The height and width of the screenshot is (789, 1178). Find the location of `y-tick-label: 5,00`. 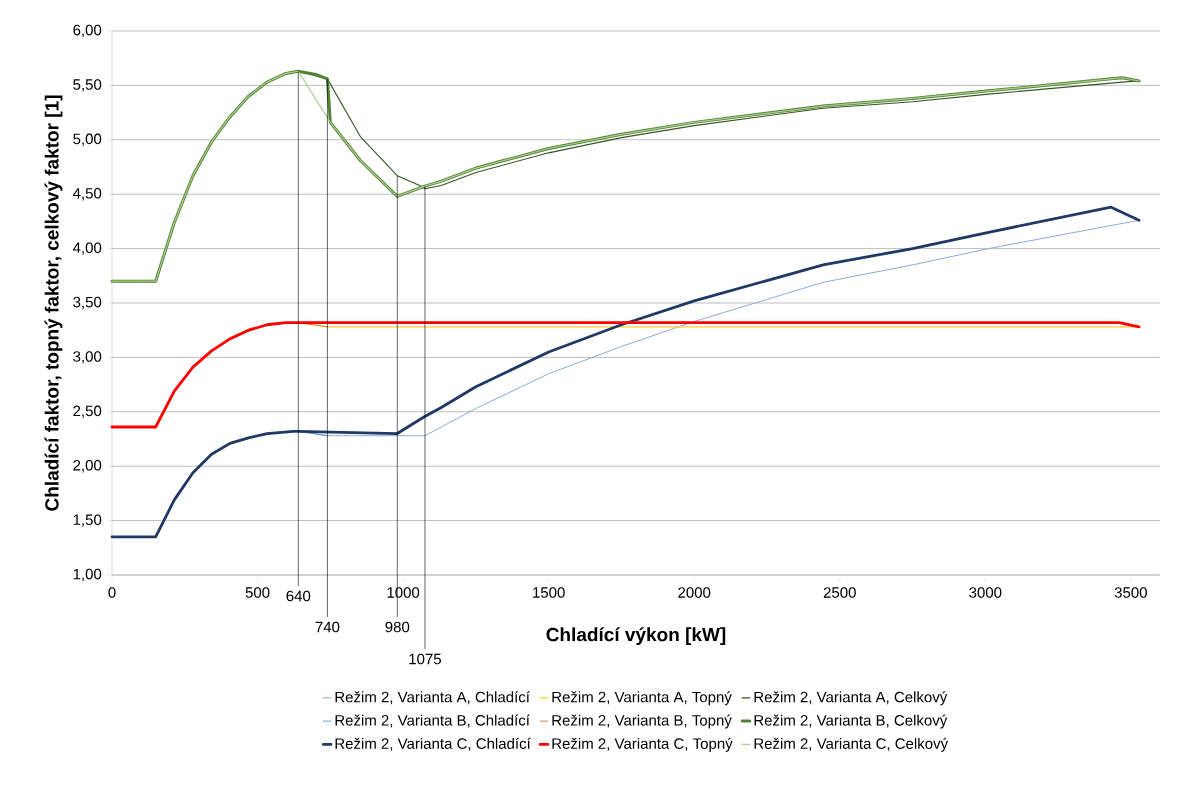

y-tick-label: 5,00 is located at coordinates (87, 139).